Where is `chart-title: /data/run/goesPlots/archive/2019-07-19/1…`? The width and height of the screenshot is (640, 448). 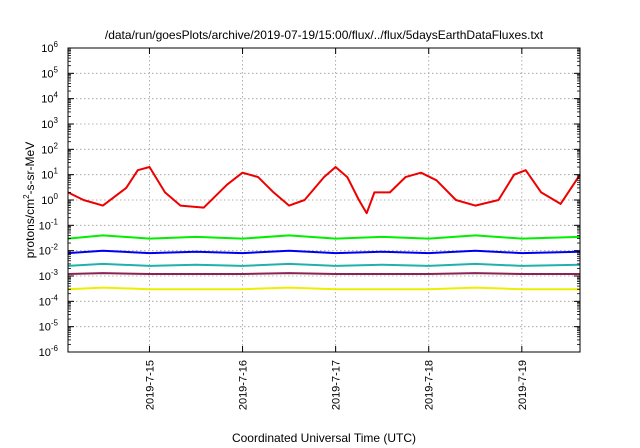
chart-title: /data/run/goesPlots/archive/2019-07-19/1… is located at coordinates (324, 35).